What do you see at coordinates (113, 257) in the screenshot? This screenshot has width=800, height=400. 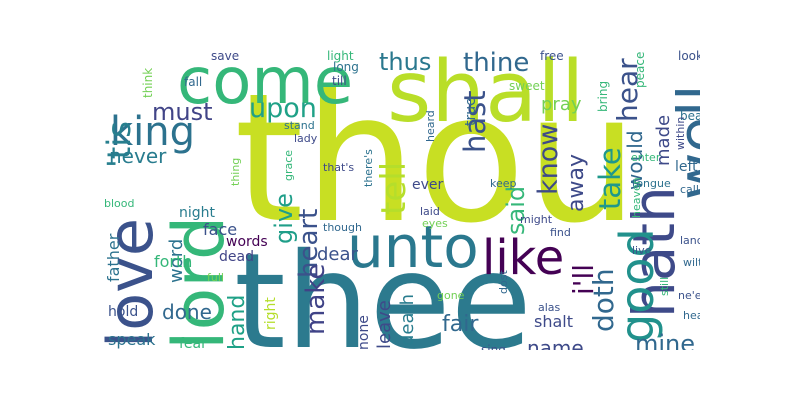 I see `cloud-word: father` at bounding box center [113, 257].